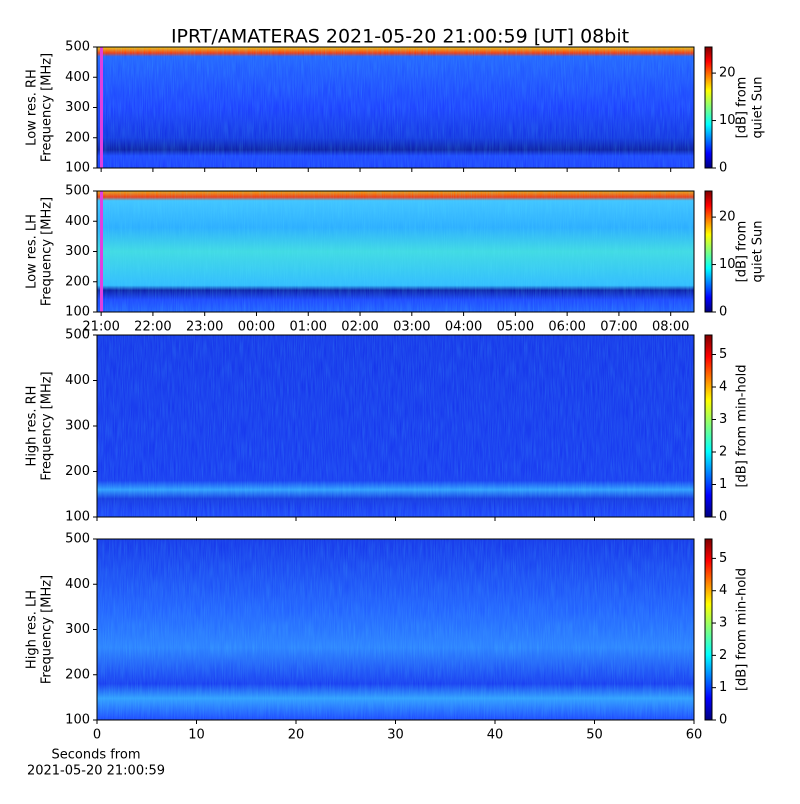 Image resolution: width=800 pixels, height=804 pixels. Describe the element at coordinates (100, 327) in the screenshot. I see `x-tick-label: 21:00` at that location.